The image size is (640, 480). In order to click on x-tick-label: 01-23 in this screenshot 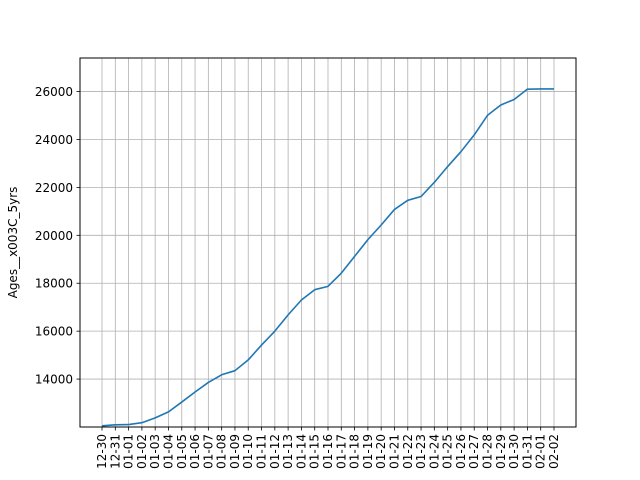, I will do `click(421, 451)`.